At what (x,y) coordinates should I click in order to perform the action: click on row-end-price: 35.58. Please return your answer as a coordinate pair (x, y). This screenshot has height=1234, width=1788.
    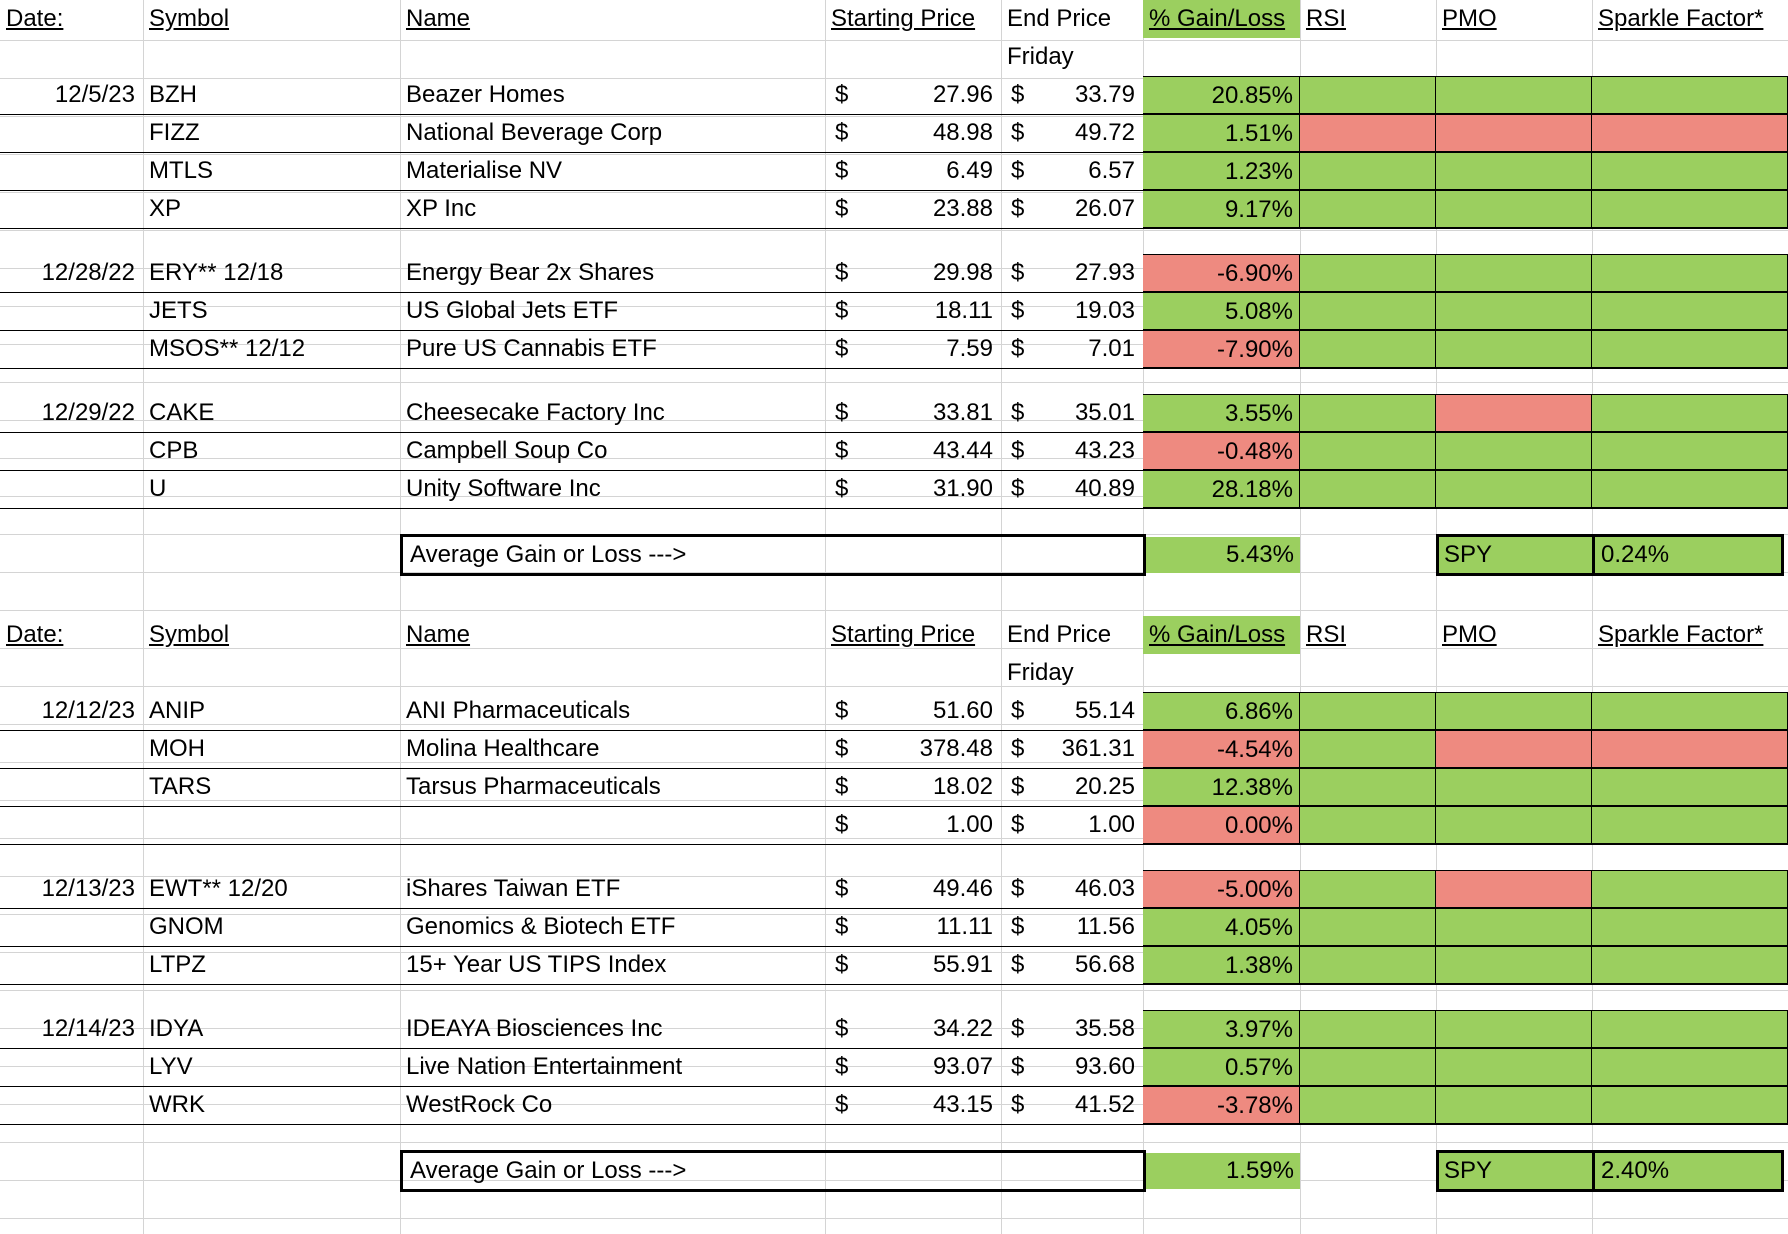
    Looking at the image, I should click on (1104, 1028).